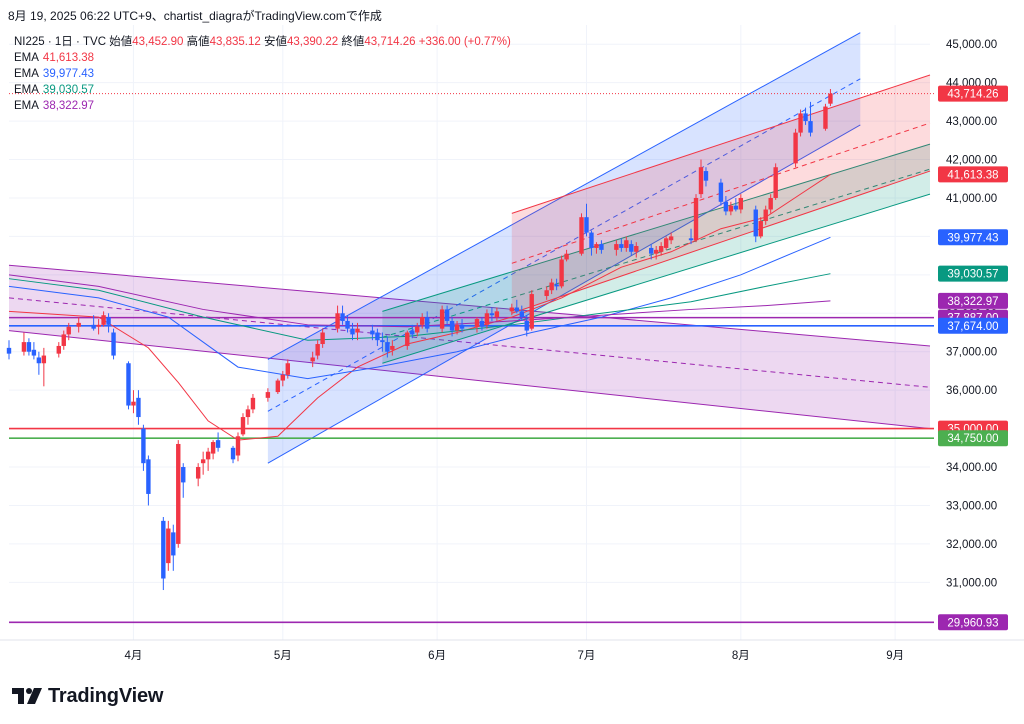  I want to click on low-value: 43,390.22, so click(312, 42).